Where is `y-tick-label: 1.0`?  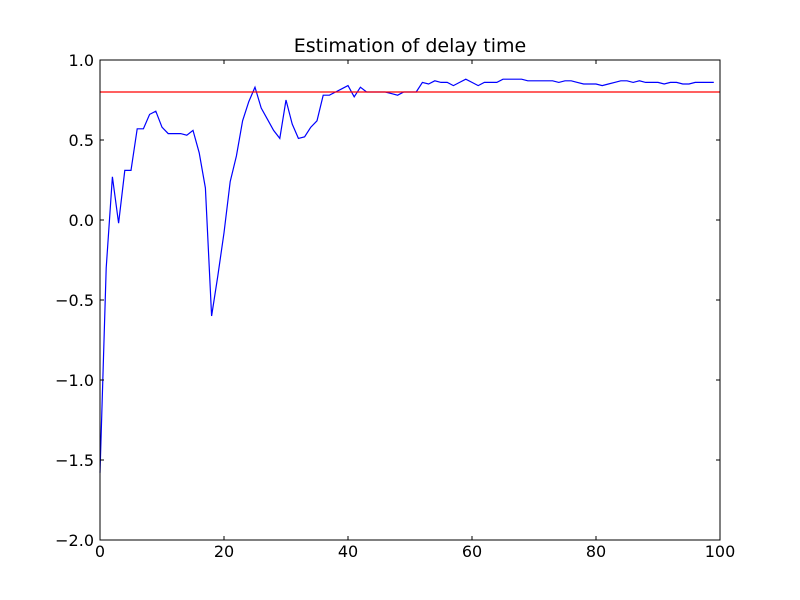 y-tick-label: 1.0 is located at coordinates (81, 60).